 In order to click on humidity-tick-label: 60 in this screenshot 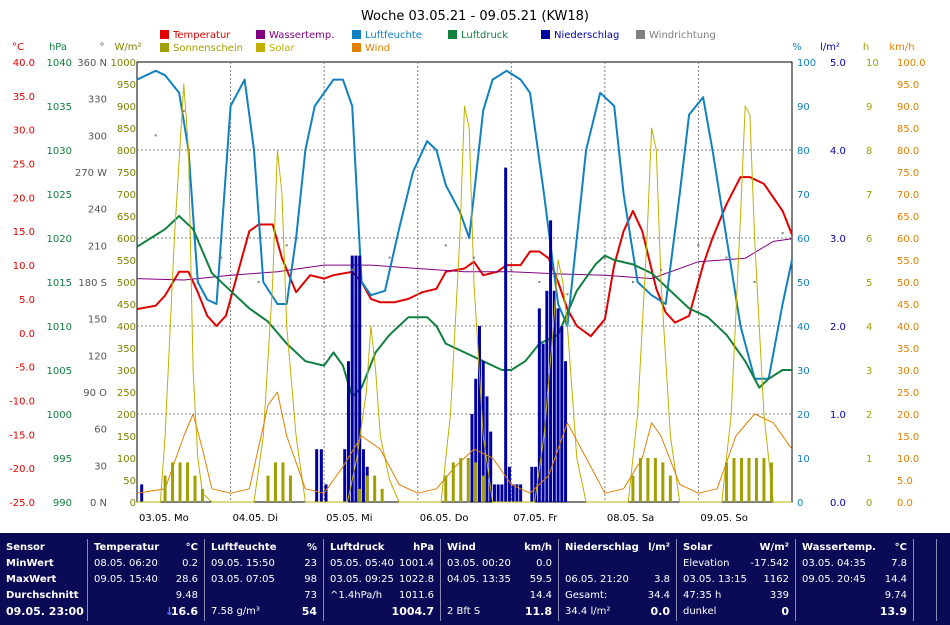, I will do `click(803, 239)`.